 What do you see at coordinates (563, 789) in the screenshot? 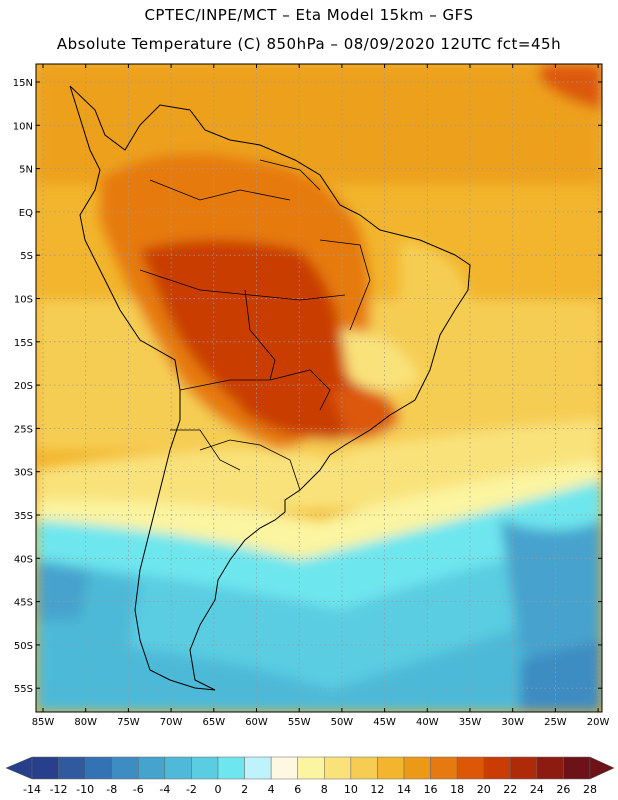
I see `colorbar-label: 26` at bounding box center [563, 789].